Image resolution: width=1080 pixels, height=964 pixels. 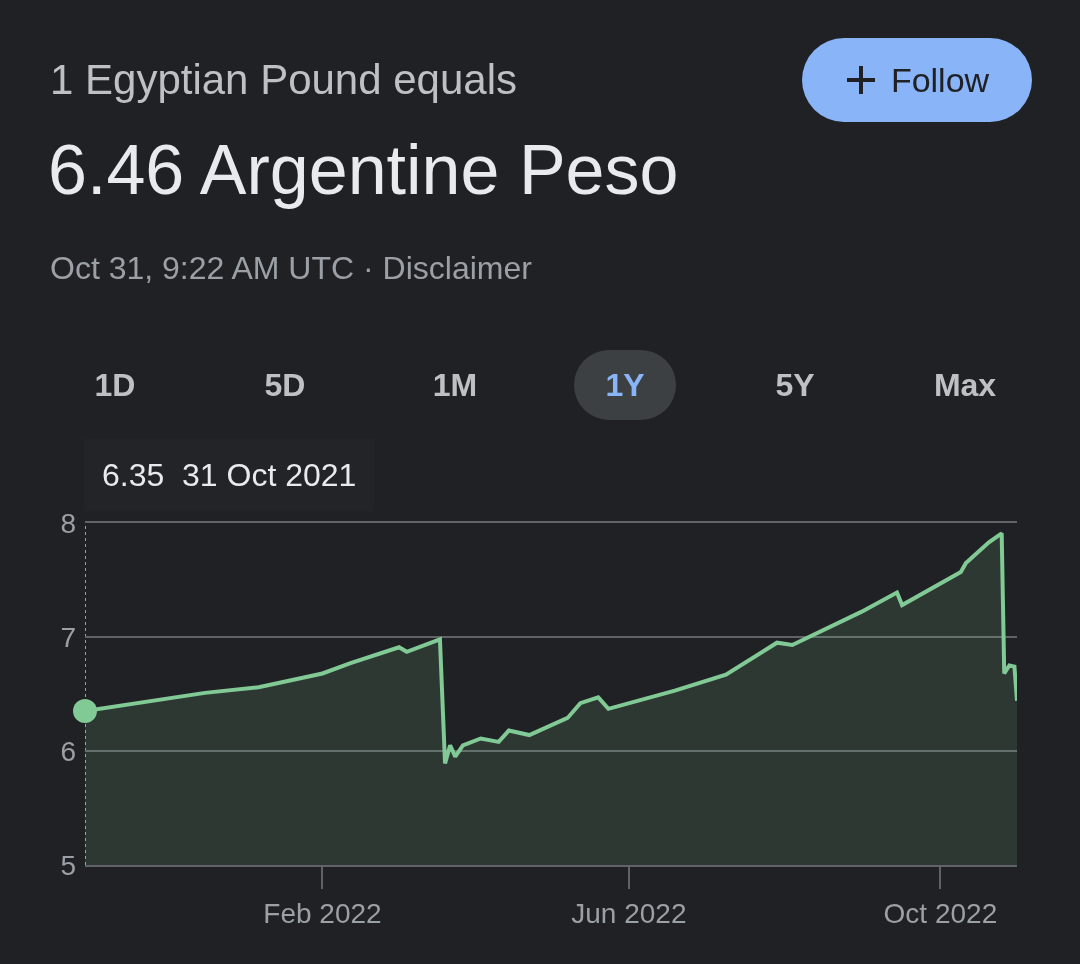 I want to click on text: 1D, so click(x=115, y=385).